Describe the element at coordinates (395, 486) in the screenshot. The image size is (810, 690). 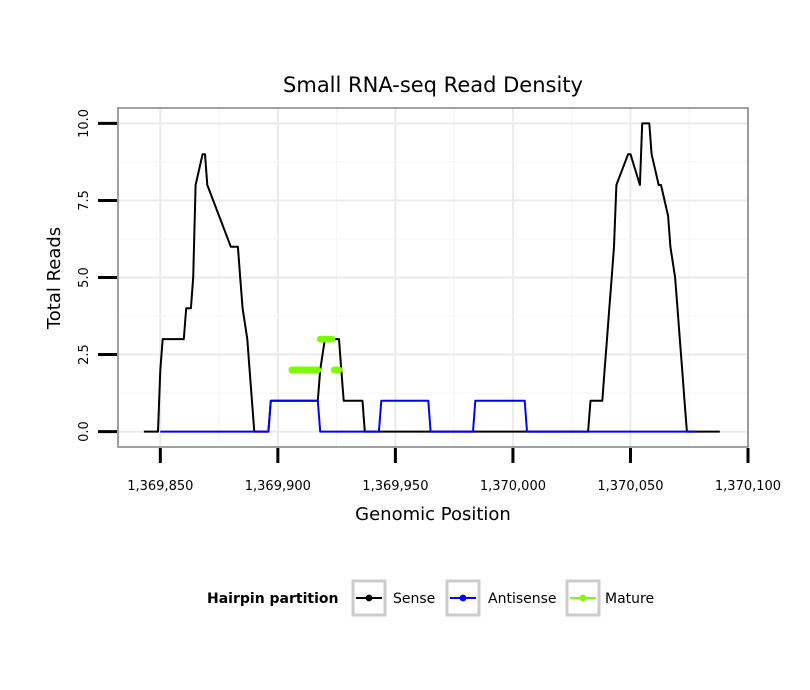
I see `x-tick-label: 1,369,950` at that location.